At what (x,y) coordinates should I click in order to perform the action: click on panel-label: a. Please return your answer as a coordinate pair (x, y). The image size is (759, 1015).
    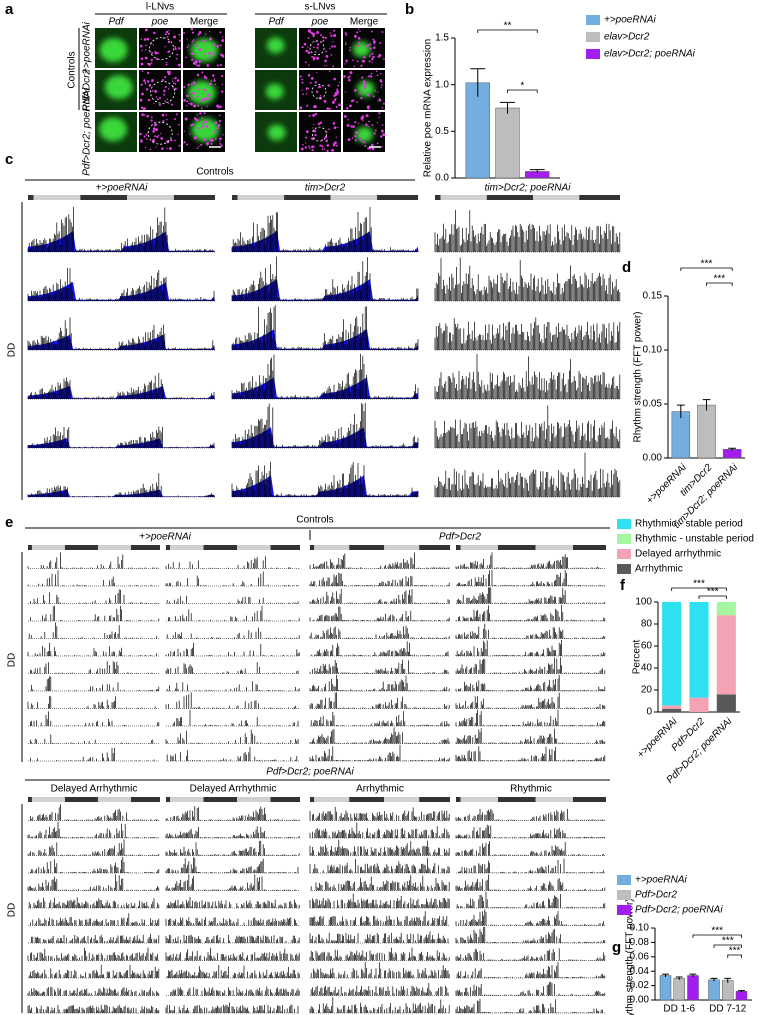
    Looking at the image, I should click on (9, 9).